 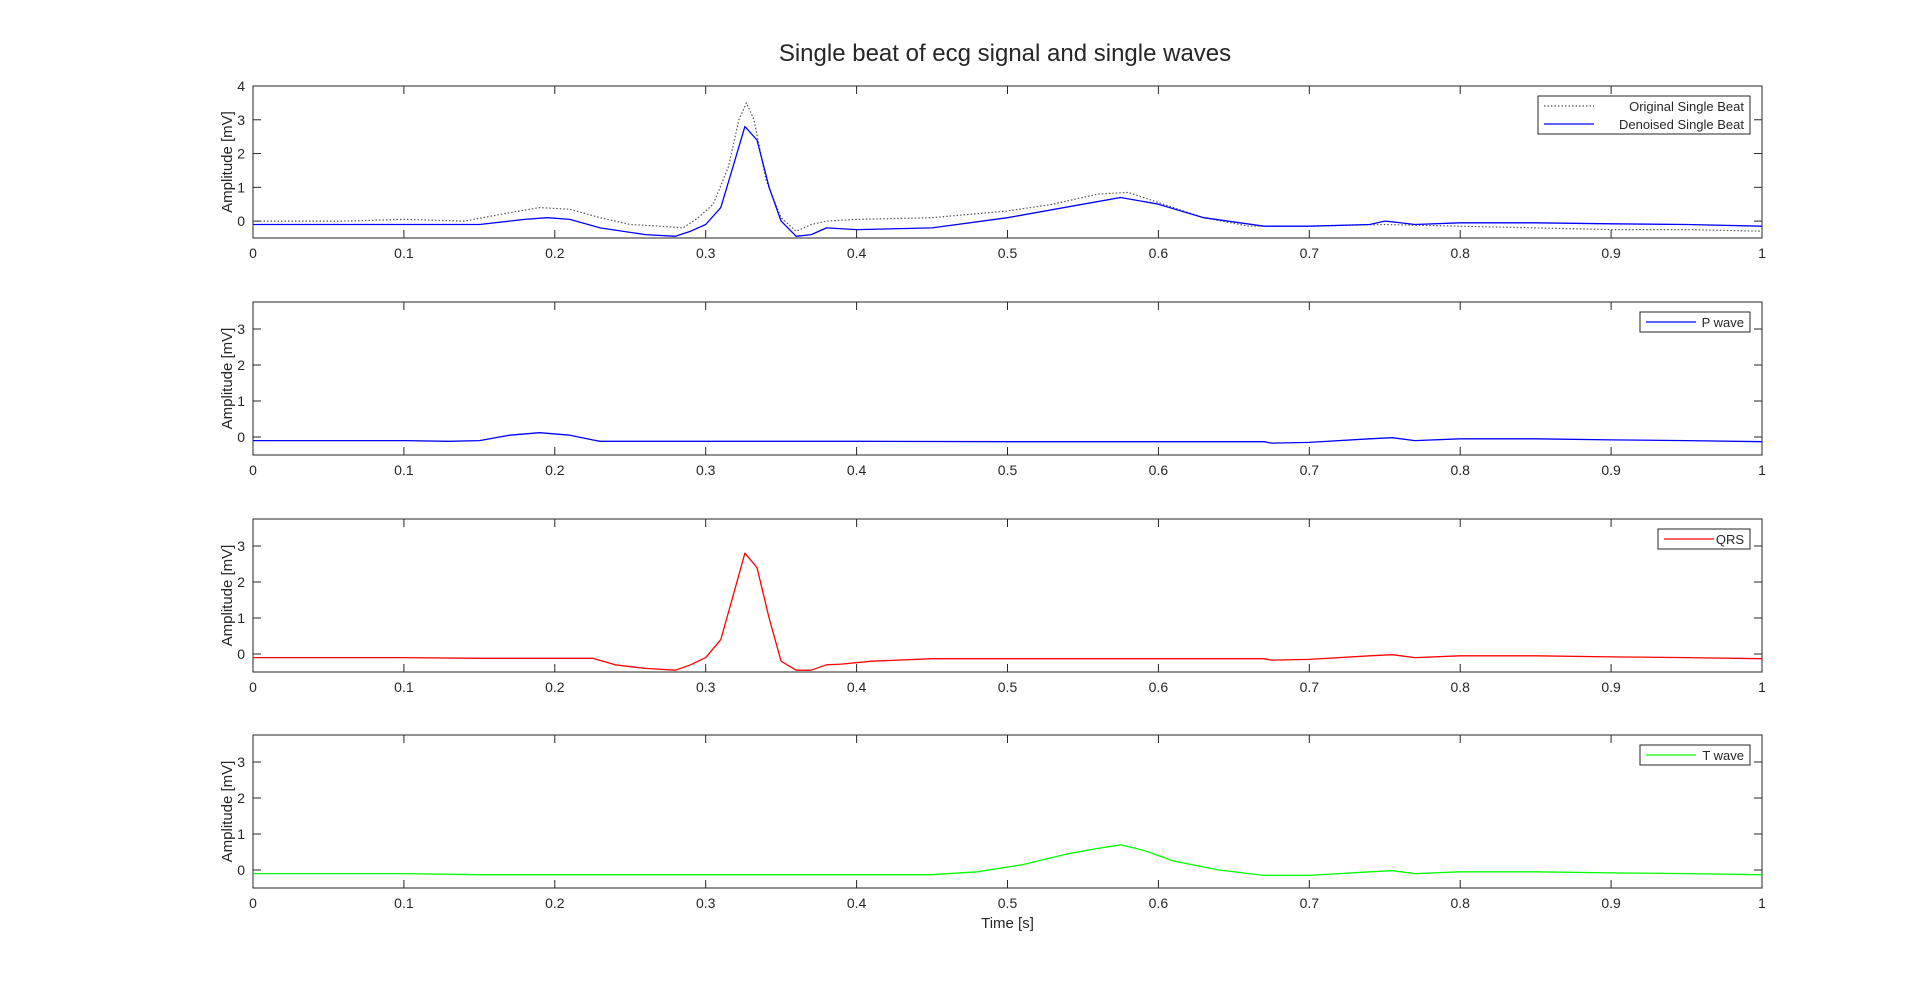 I want to click on y-tick-label: 4, so click(x=241, y=86).